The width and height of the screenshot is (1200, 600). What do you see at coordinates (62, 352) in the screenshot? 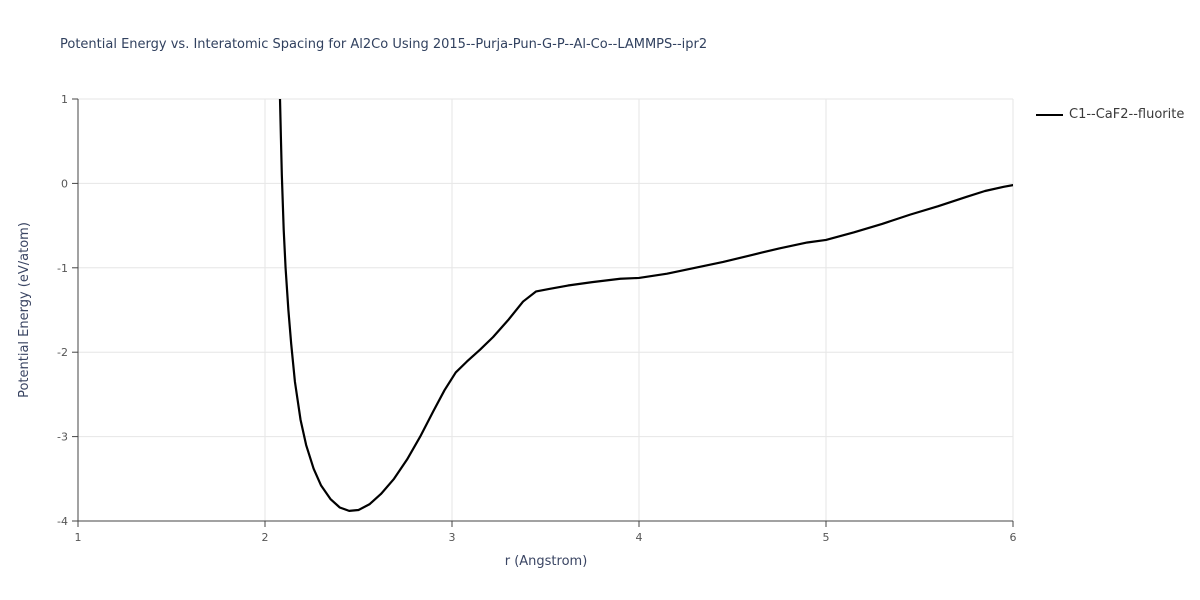
I see `y-tick-label--2: -2` at bounding box center [62, 352].